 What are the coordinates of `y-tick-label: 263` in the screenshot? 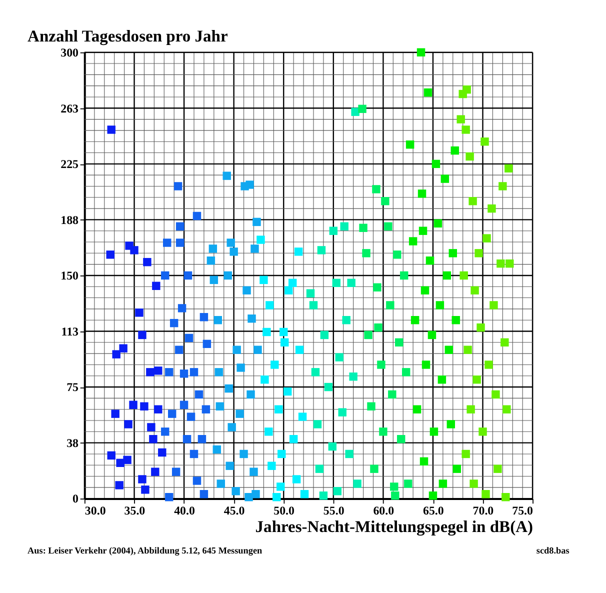 It's located at (69, 108).